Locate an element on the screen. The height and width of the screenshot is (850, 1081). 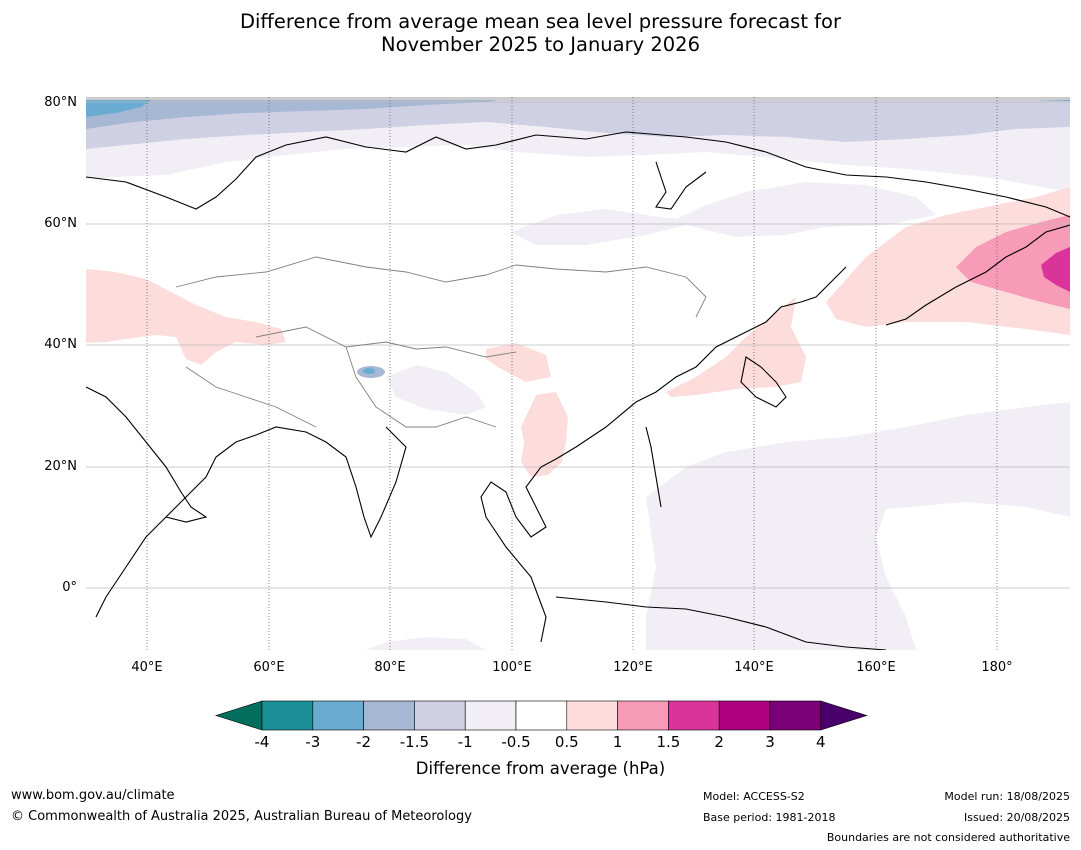
country-boundaries is located at coordinates (441, 342).